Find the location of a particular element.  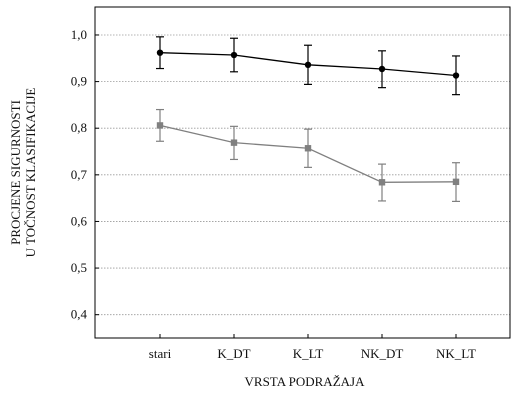

y-tick-label: 0,4 is located at coordinates (79, 314).